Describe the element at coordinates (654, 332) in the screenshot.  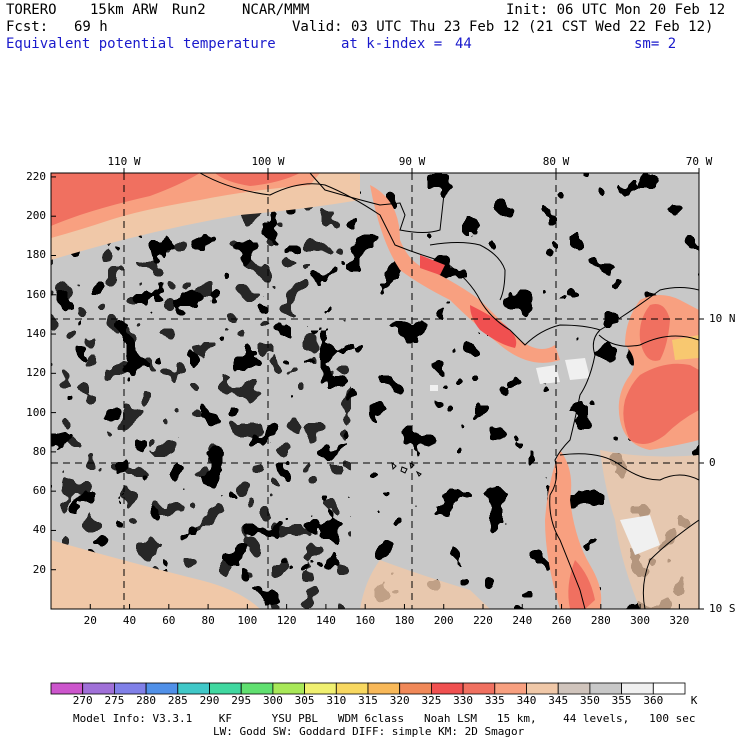
I see `field-colombia-red1` at that location.